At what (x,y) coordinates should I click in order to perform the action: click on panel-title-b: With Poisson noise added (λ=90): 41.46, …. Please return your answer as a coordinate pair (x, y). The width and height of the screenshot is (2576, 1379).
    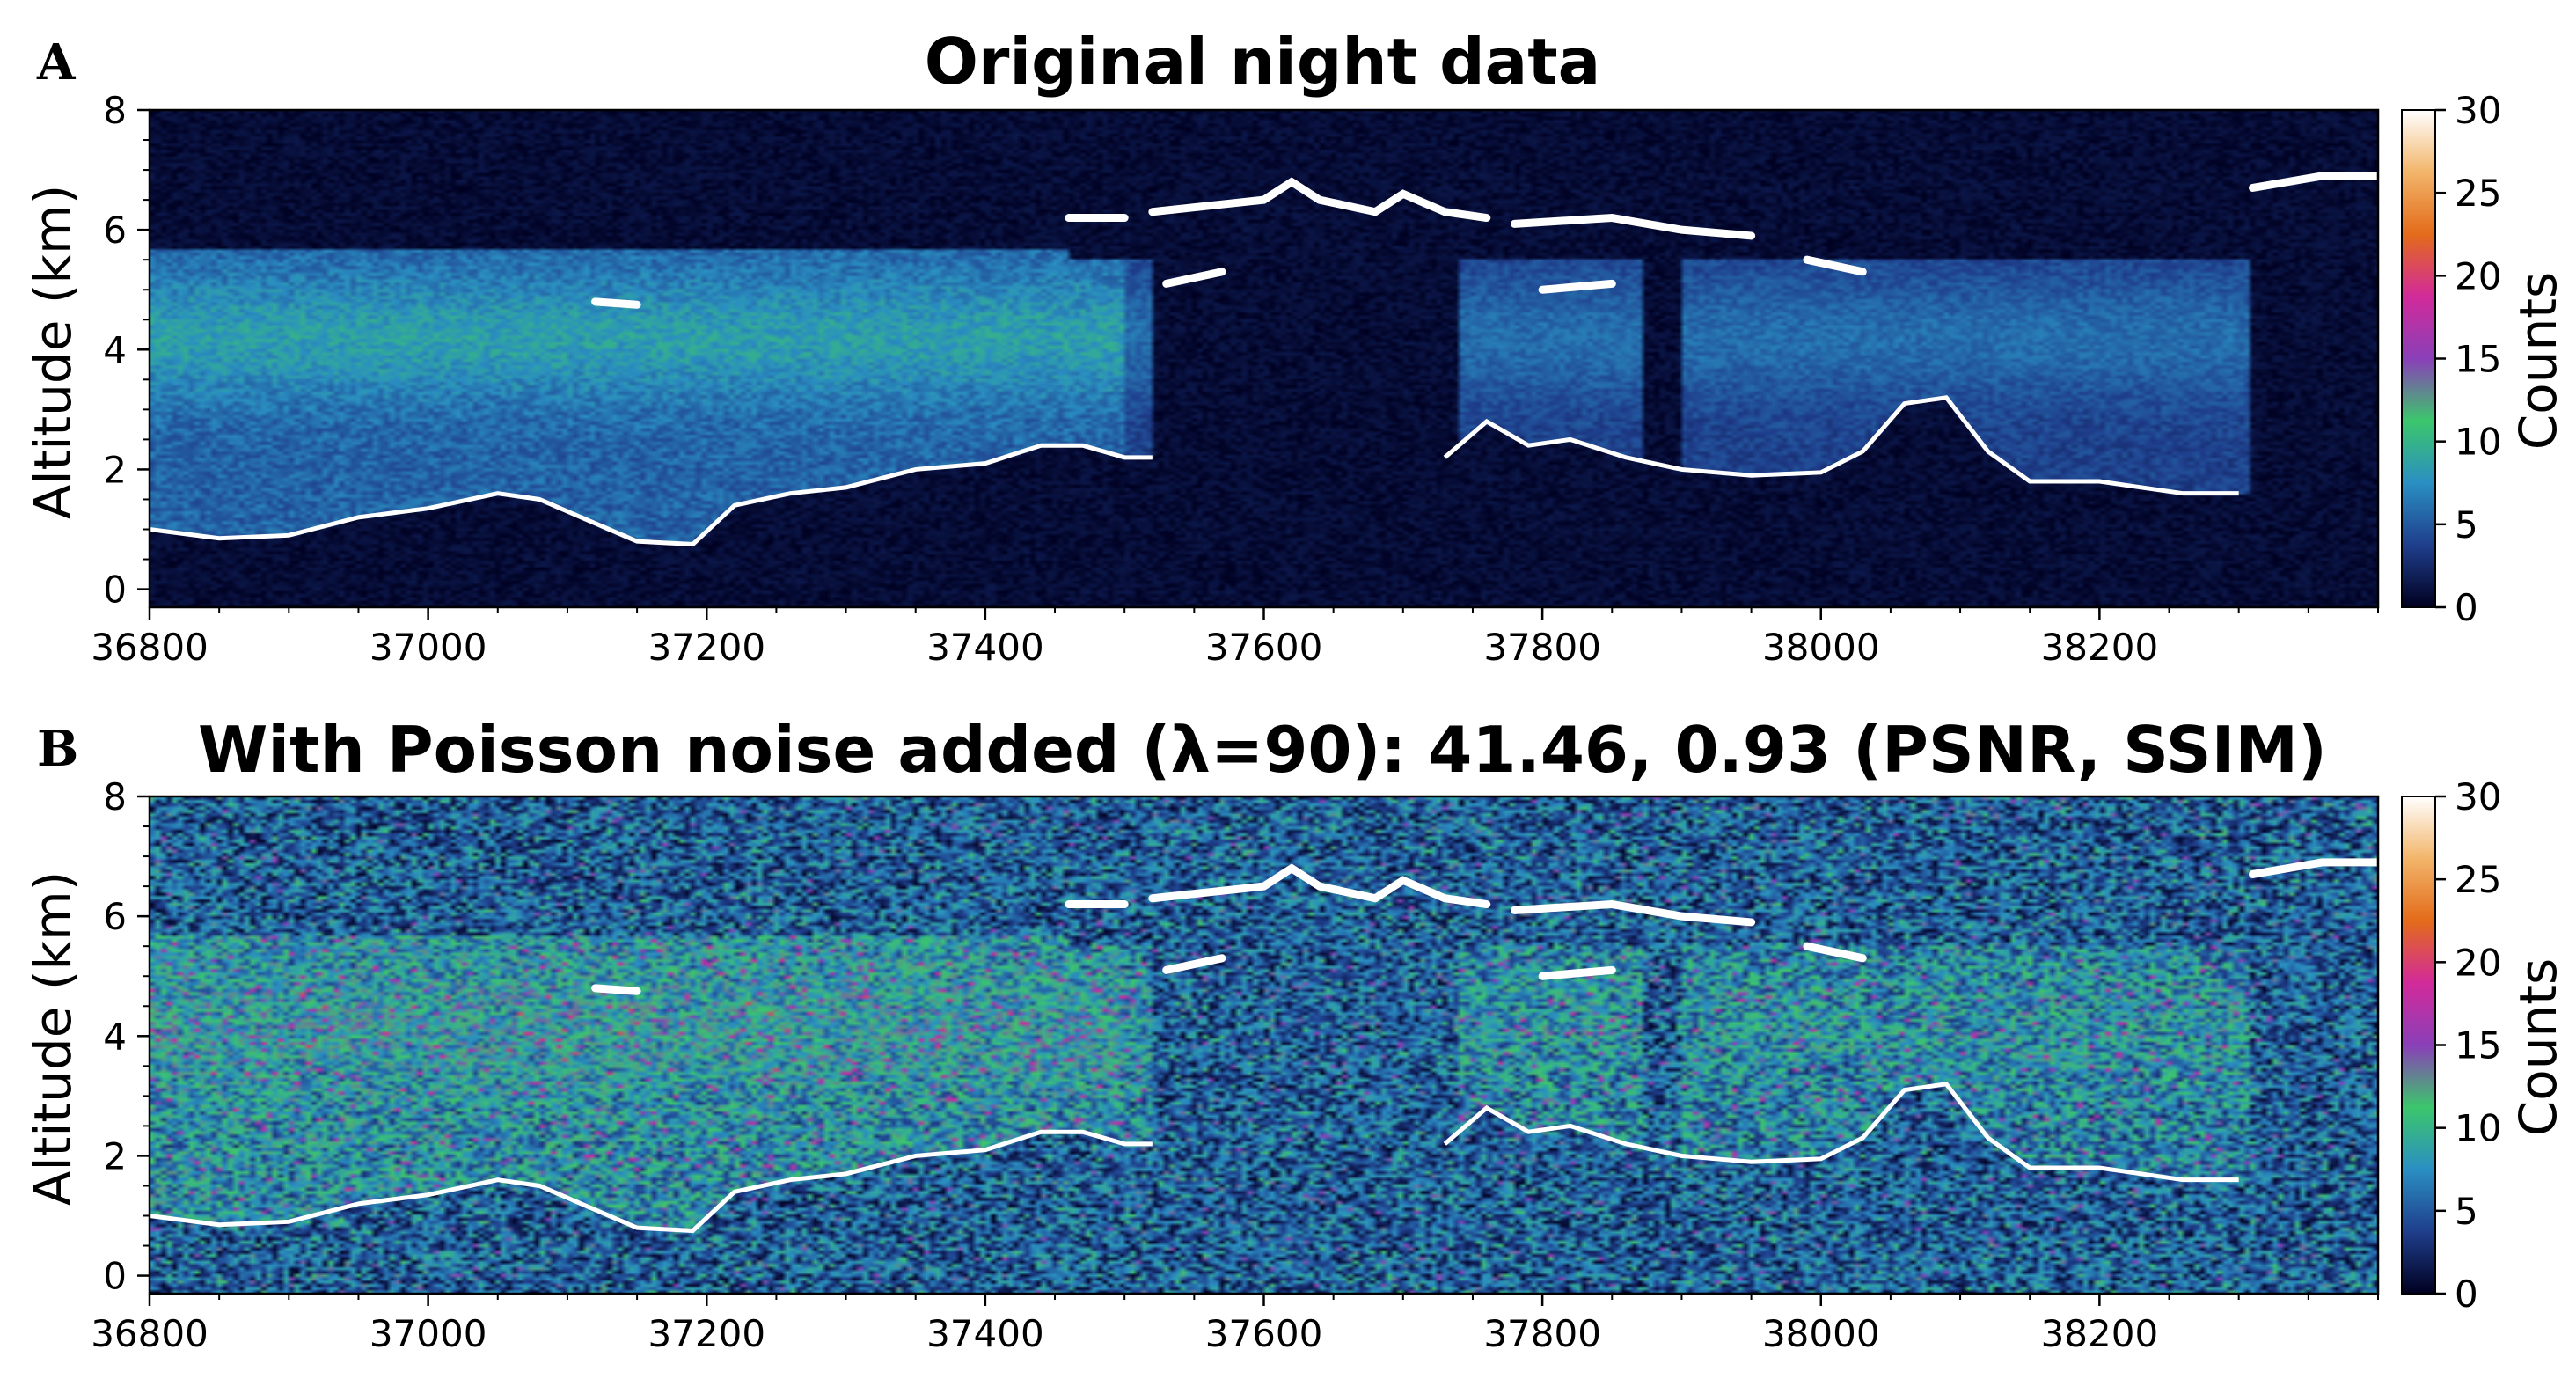
    Looking at the image, I should click on (1262, 750).